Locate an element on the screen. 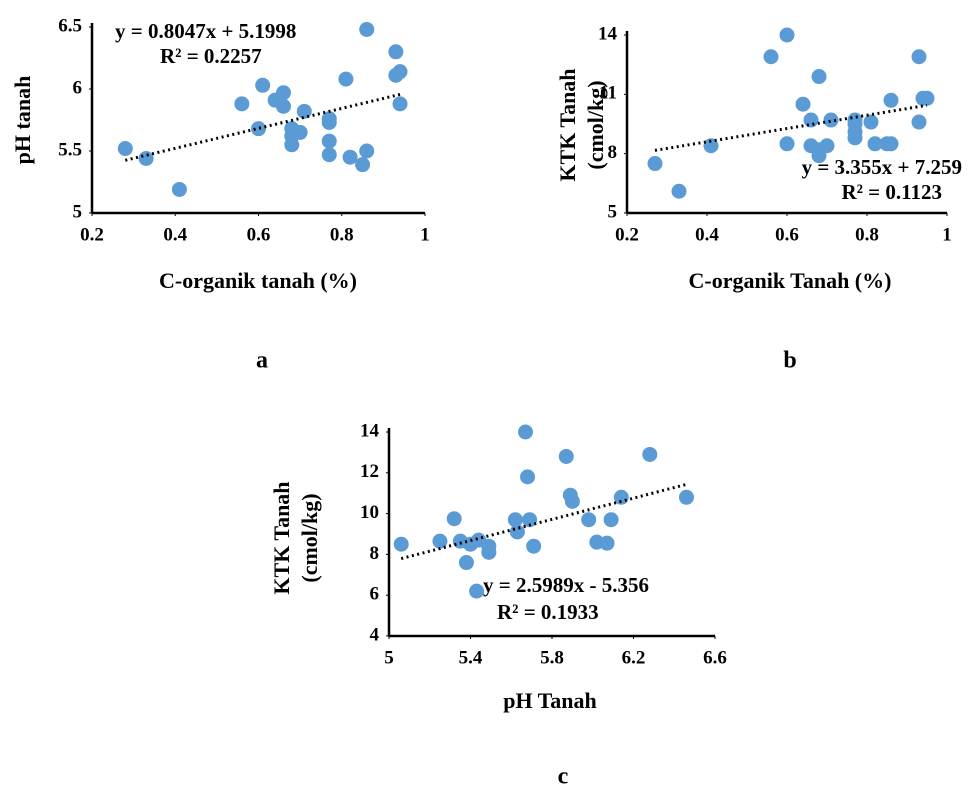 The image size is (974, 785). x-tick-label: 5.4 is located at coordinates (471, 657).